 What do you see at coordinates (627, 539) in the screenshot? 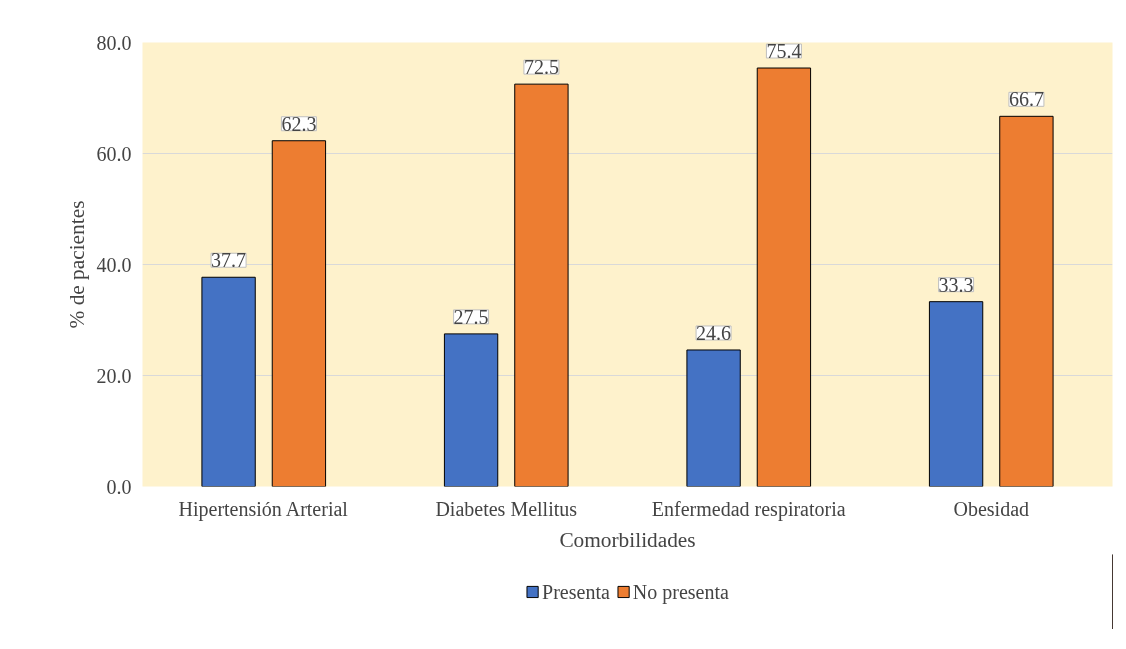
I see `x-axis-title: Comorbilidades` at bounding box center [627, 539].